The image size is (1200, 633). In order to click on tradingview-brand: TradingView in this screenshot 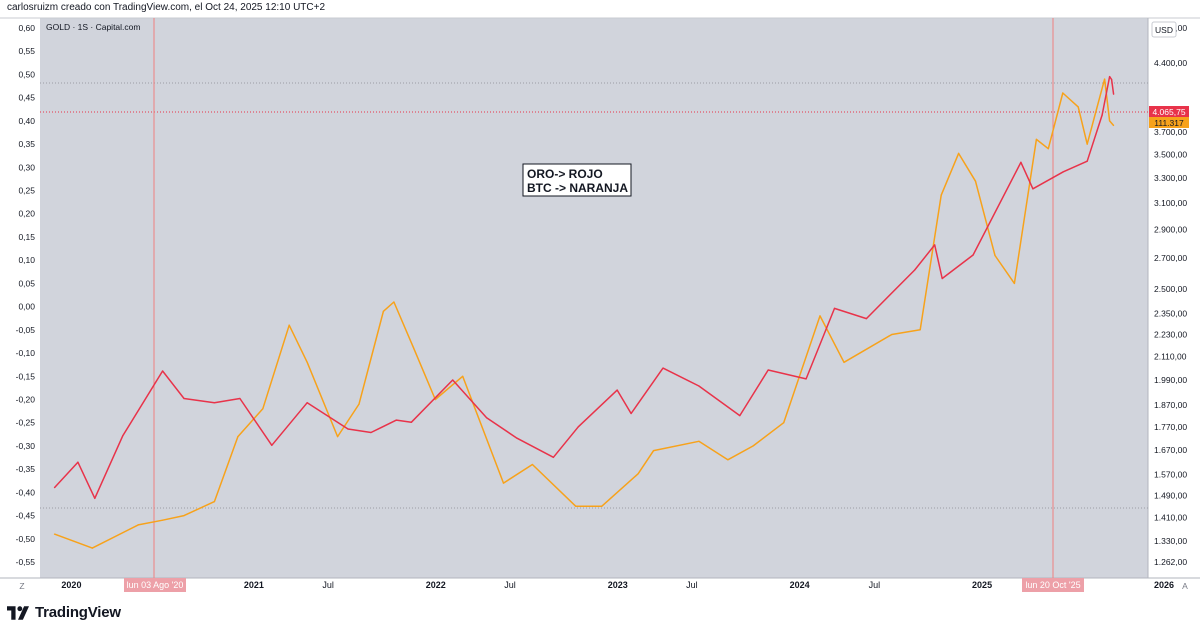, I will do `click(64, 612)`.